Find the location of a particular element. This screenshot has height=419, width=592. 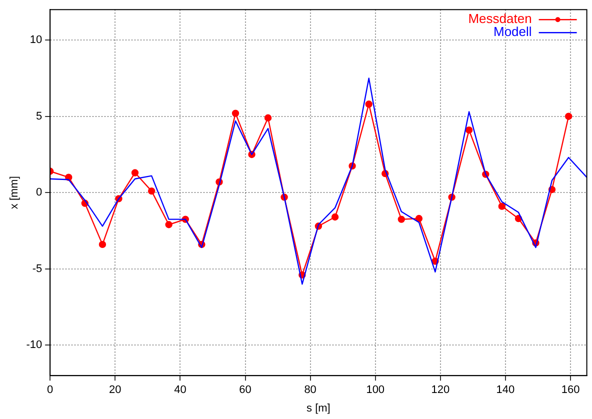

y-tick-label: -10 is located at coordinates (34, 345).